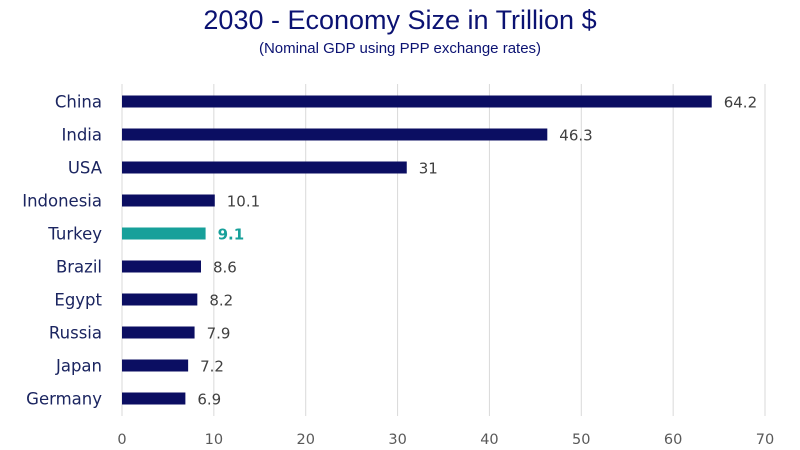 Image resolution: width=800 pixels, height=450 pixels. What do you see at coordinates (673, 440) in the screenshot?
I see `x-tick-label: 60` at bounding box center [673, 440].